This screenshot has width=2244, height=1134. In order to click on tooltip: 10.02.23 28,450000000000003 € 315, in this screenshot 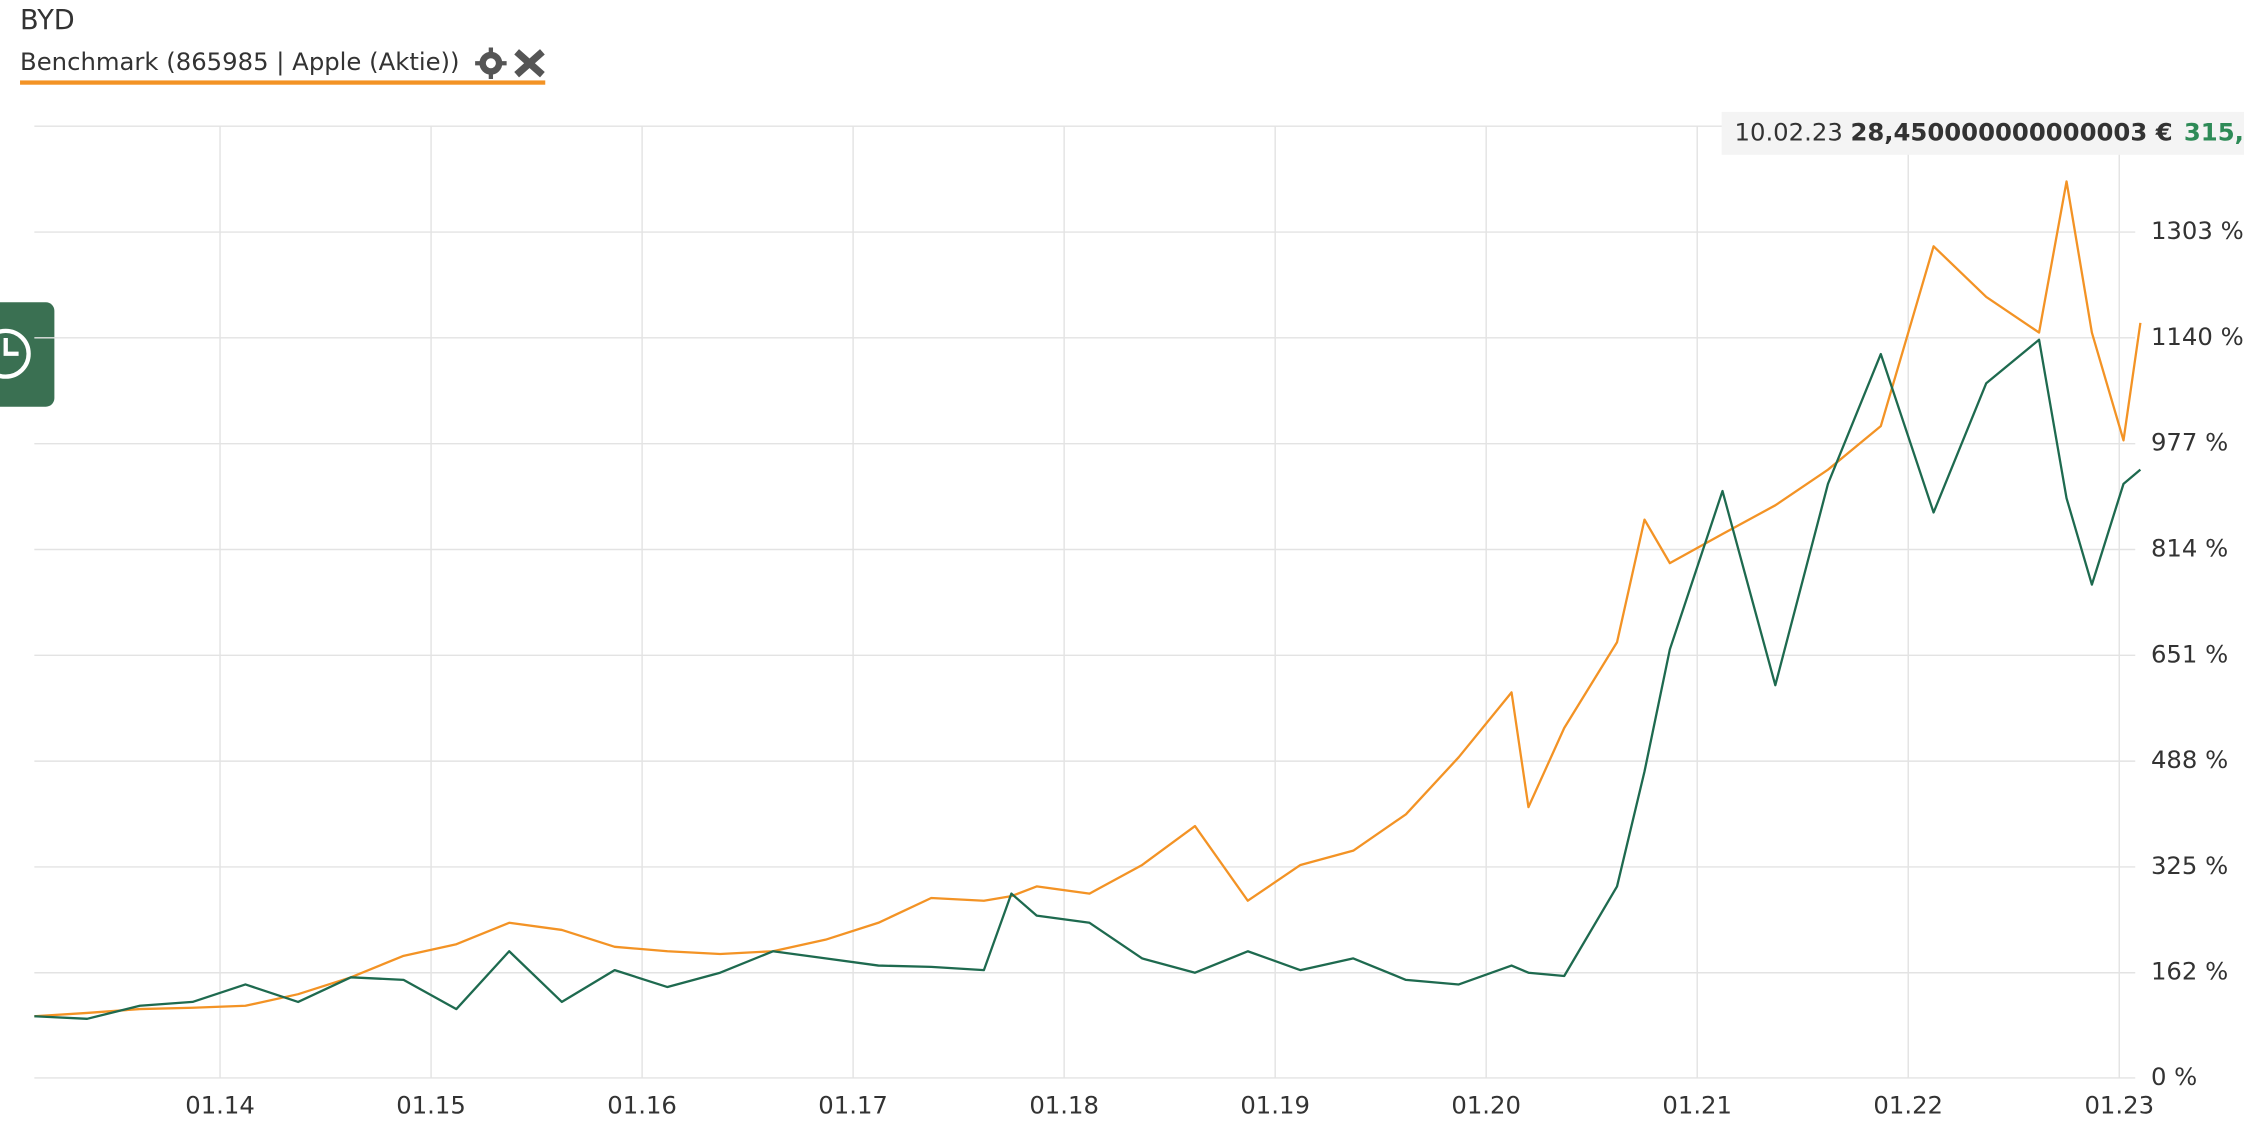, I will do `click(1982, 133)`.